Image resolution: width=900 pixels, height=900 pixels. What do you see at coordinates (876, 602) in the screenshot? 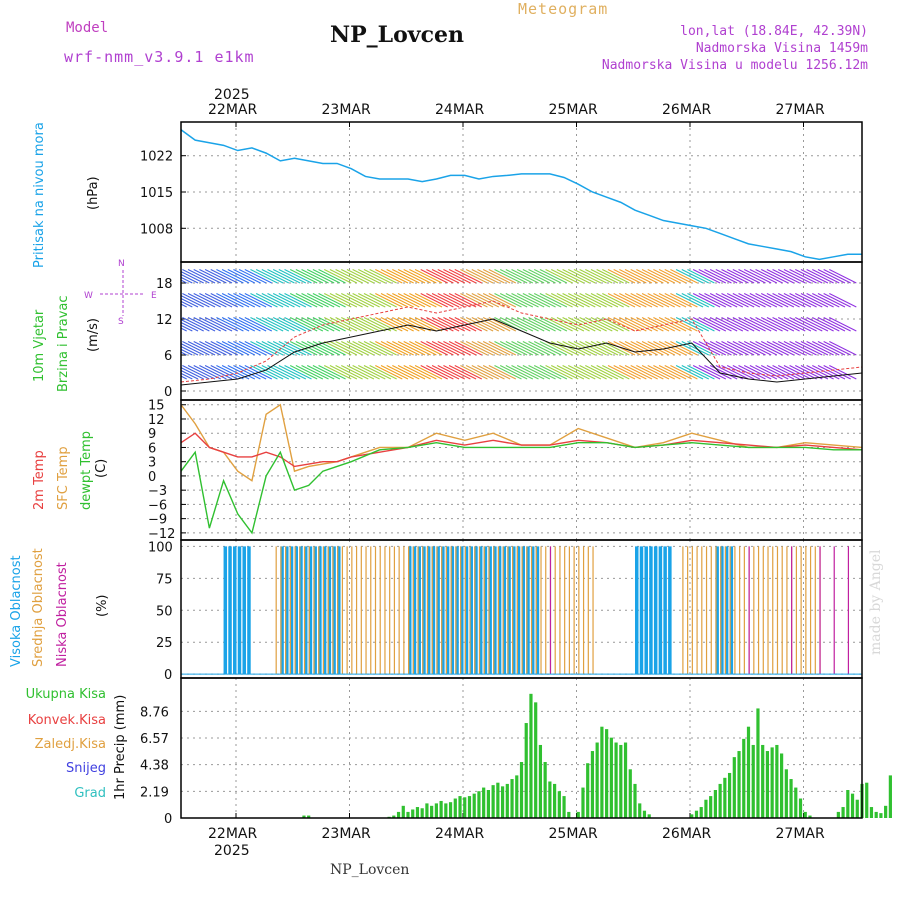
I see `credit-text: made by Angel` at bounding box center [876, 602].